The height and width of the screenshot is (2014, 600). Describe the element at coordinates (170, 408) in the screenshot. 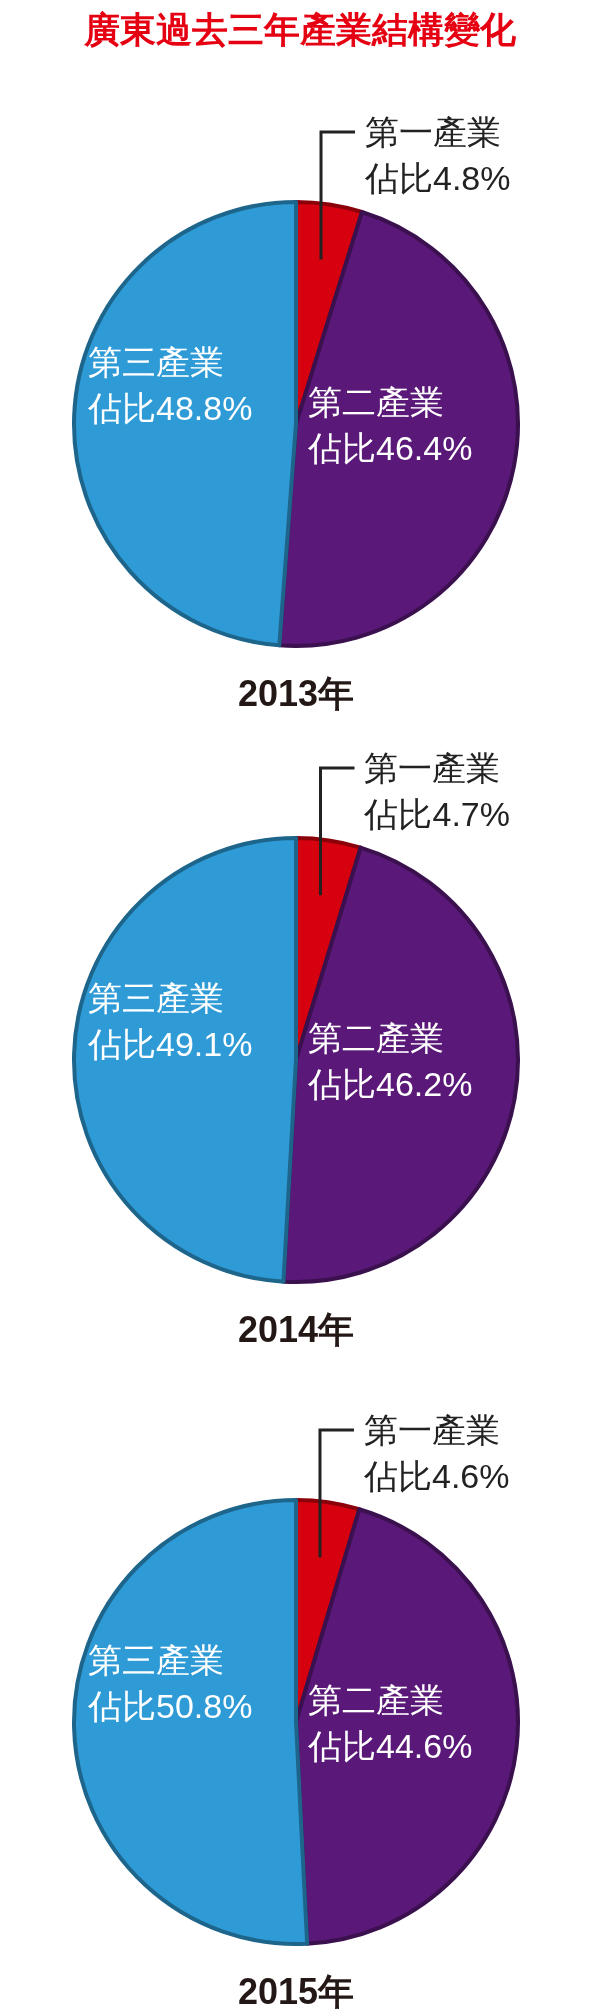

I see `data-label: 佔比48.8%` at that location.